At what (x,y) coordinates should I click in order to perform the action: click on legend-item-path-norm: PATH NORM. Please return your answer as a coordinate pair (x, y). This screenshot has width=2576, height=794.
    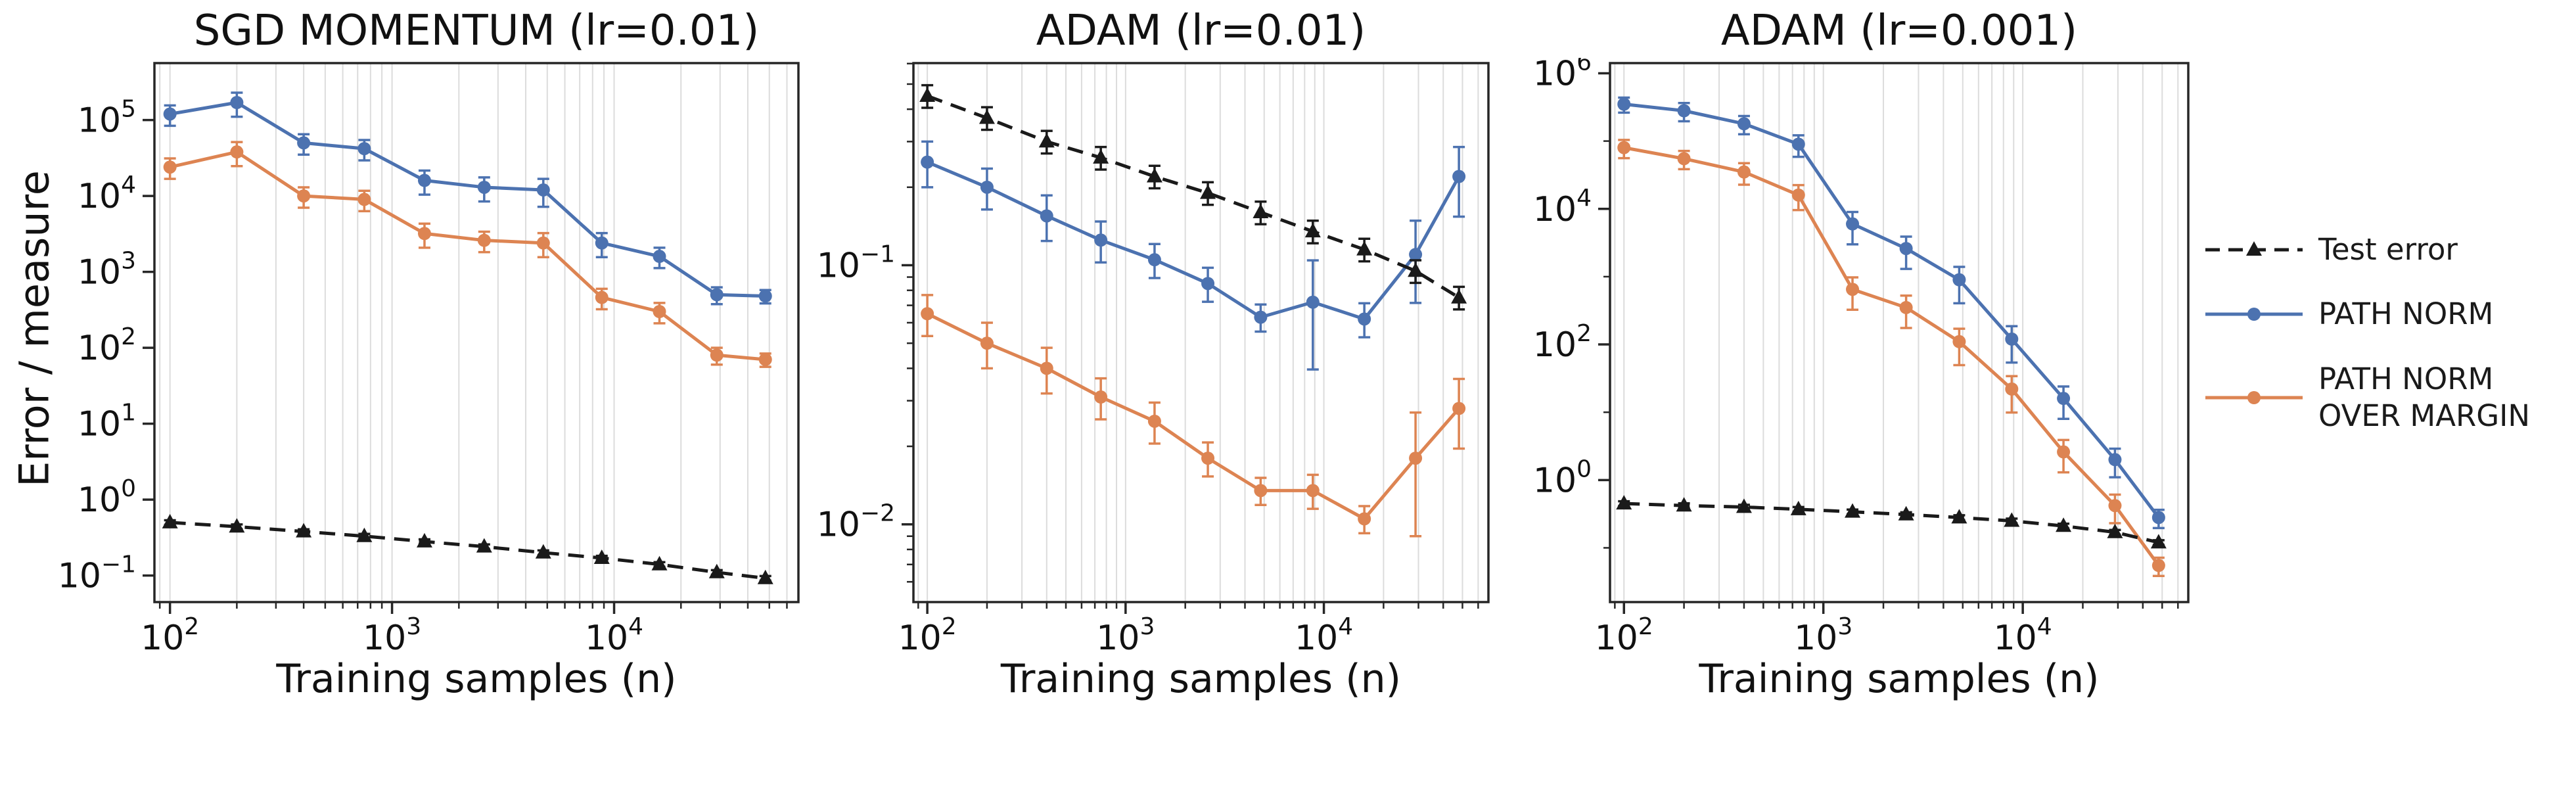
    Looking at the image, I should click on (2365, 314).